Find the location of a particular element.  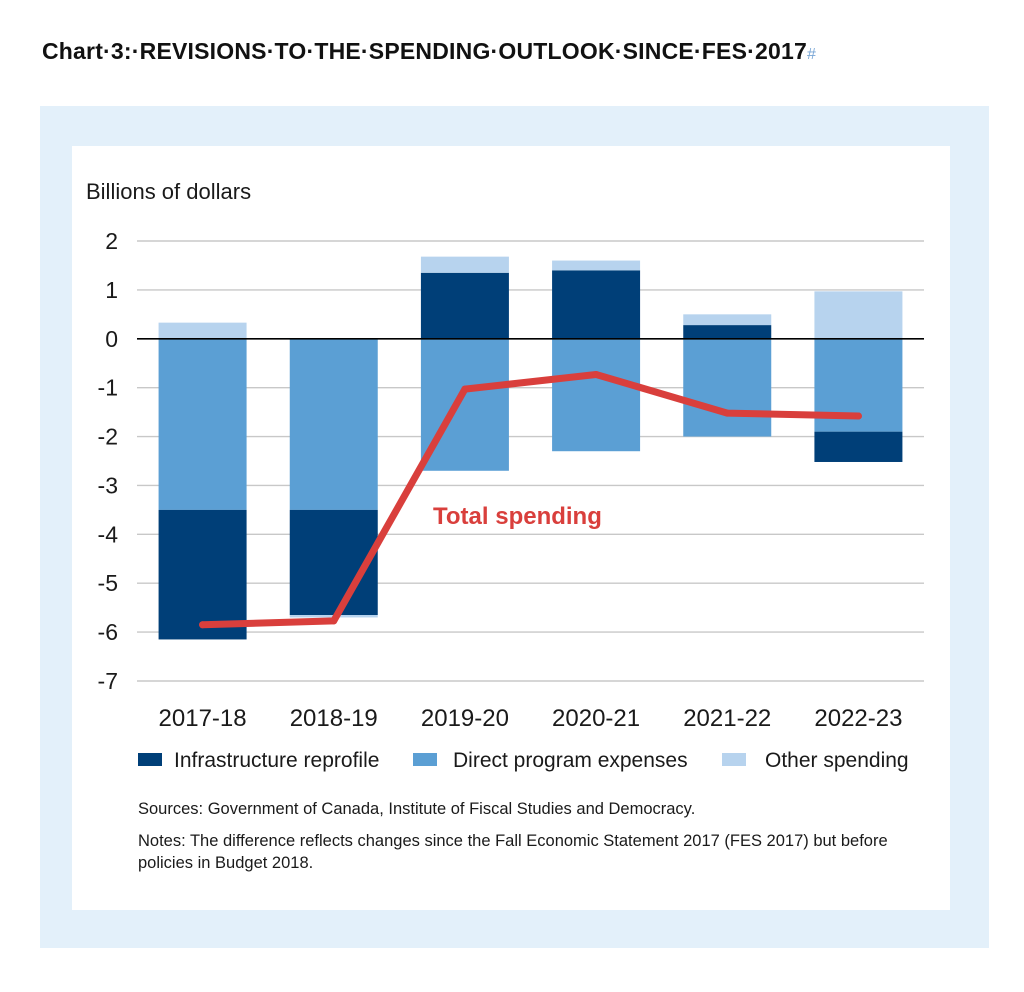

x-tick-label: 2019-20 is located at coordinates (465, 718).